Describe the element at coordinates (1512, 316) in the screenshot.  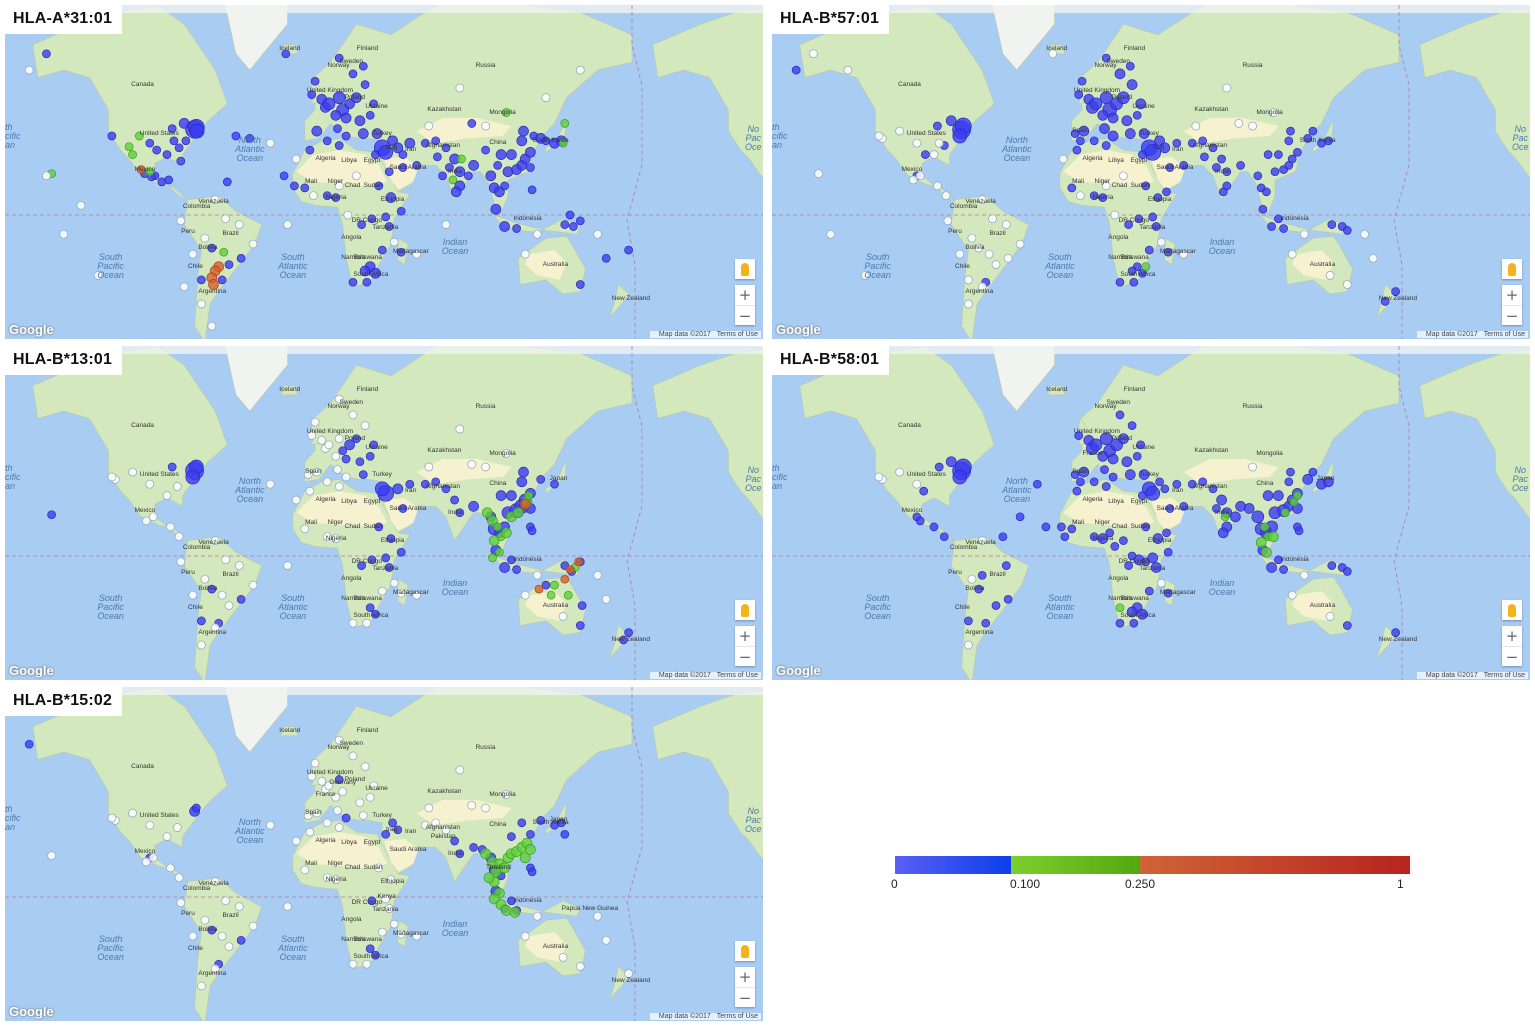
I see `zoom-out-button: −` at that location.